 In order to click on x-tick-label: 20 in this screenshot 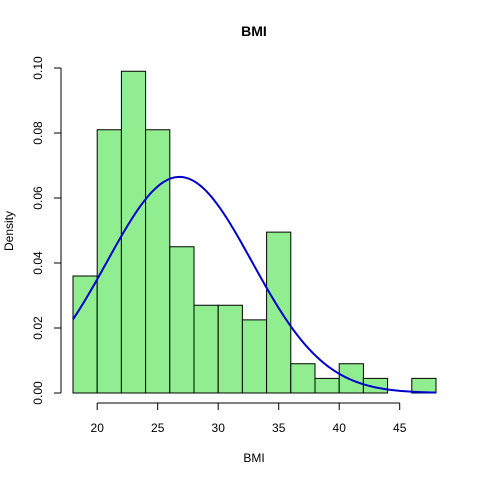, I will do `click(98, 428)`.